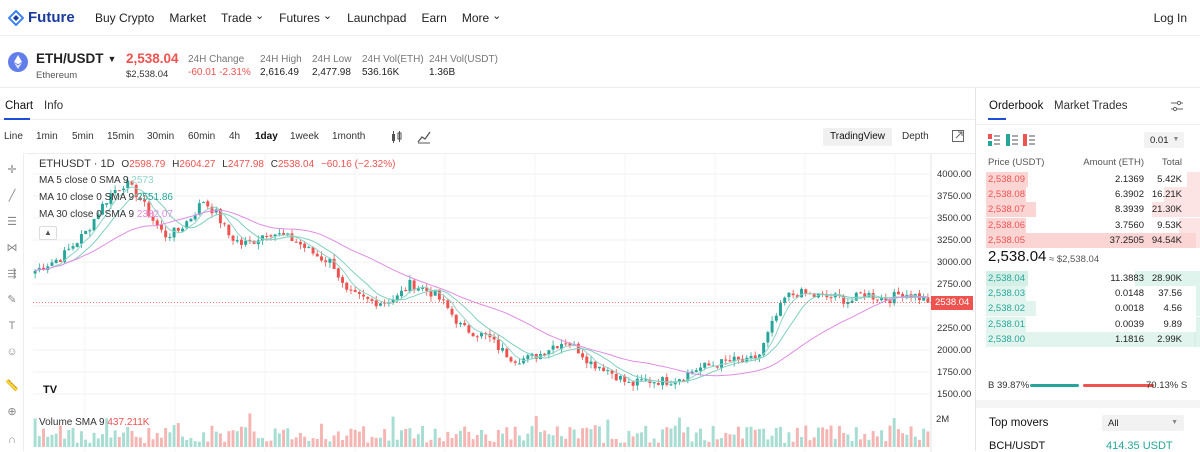 The image size is (1200, 452). Describe the element at coordinates (305, 18) in the screenshot. I see `nav-item-futures: Futures ⌄` at that location.